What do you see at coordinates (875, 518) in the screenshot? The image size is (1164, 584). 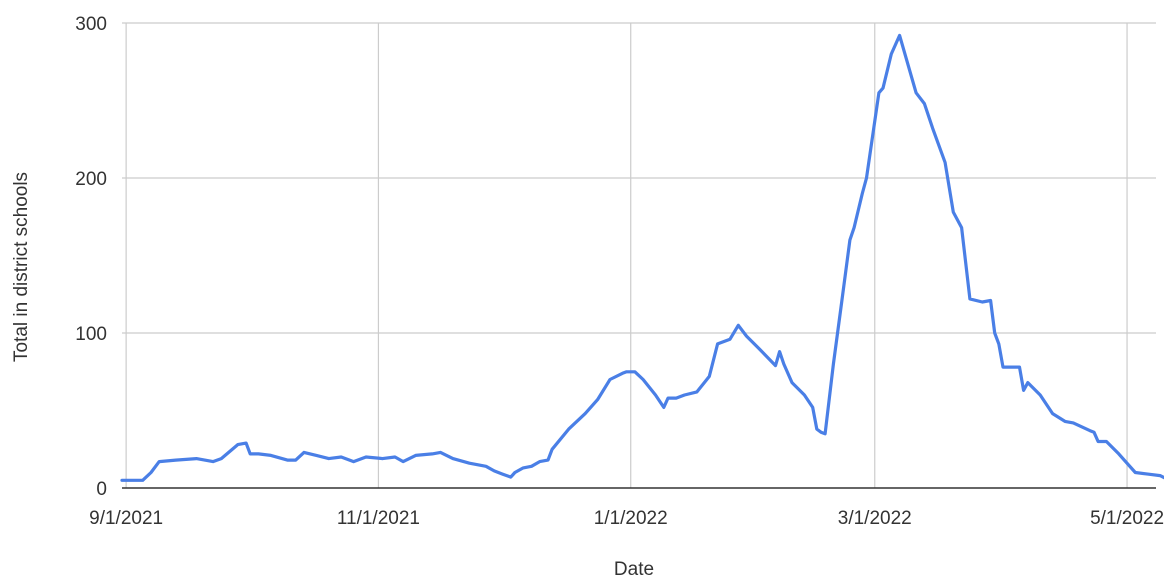 I see `x-tick-label: 3/1/2022` at bounding box center [875, 518].